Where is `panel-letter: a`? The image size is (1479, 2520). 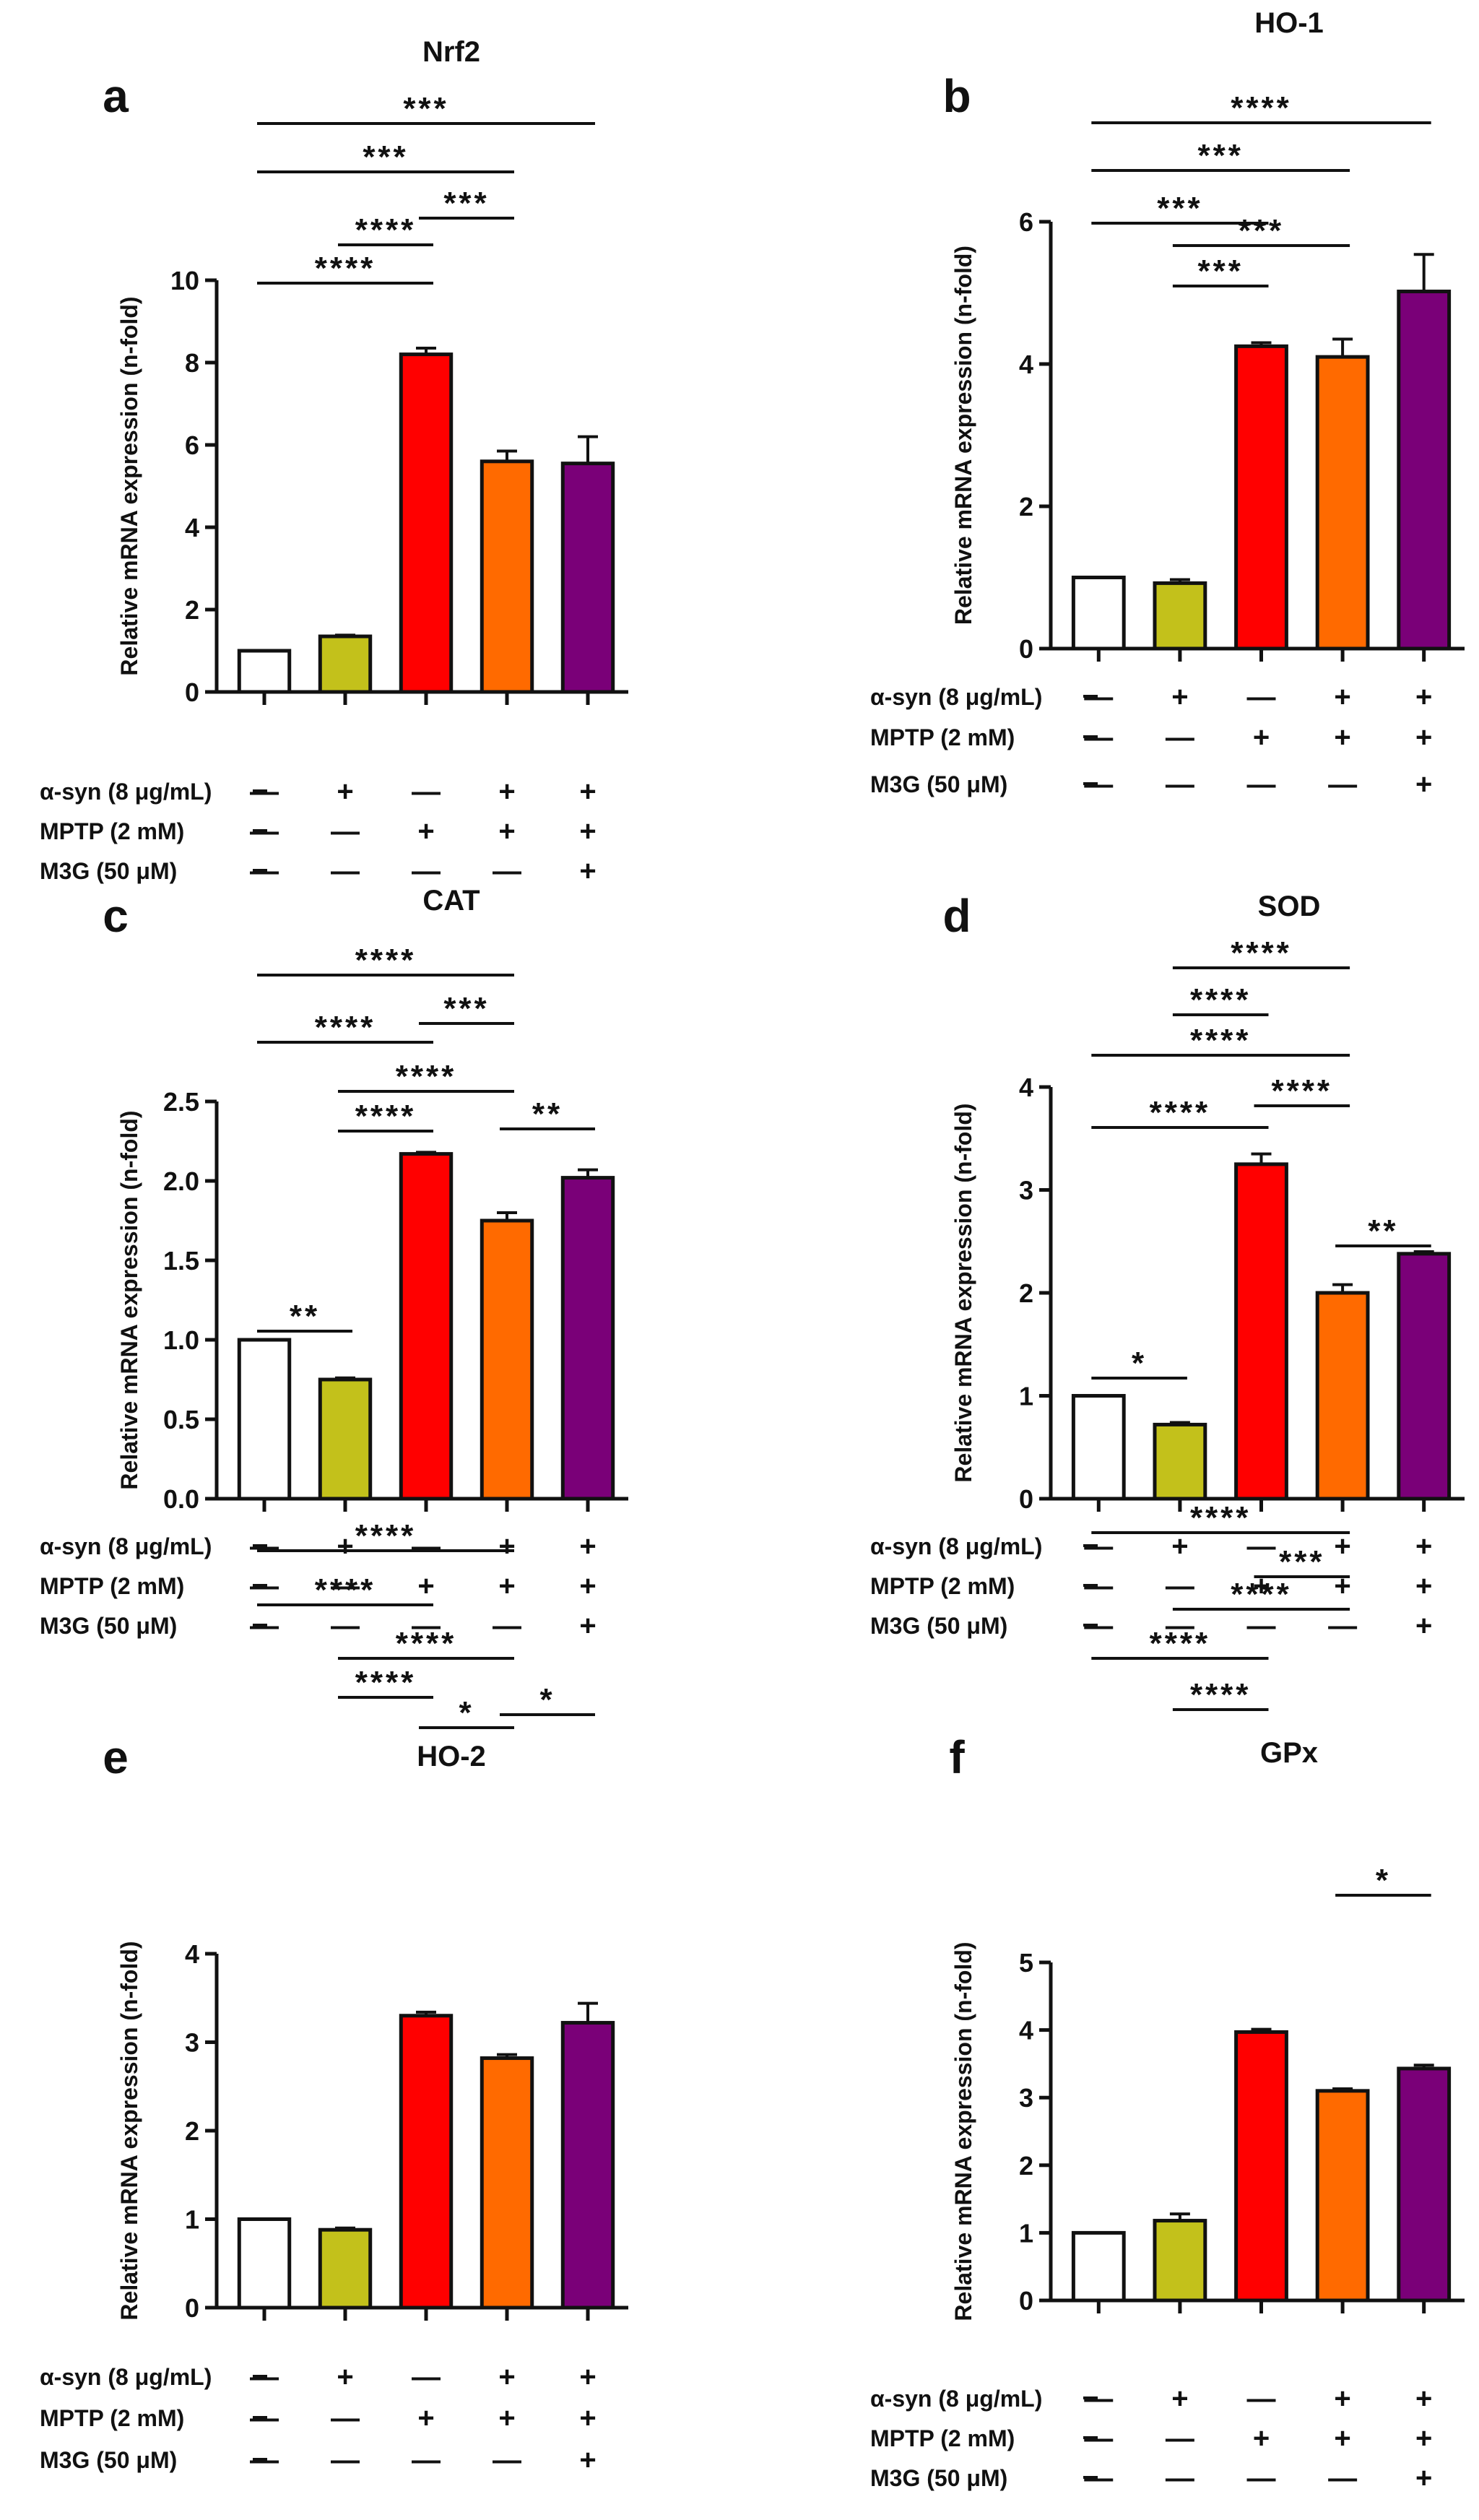
panel-letter: a is located at coordinates (116, 96).